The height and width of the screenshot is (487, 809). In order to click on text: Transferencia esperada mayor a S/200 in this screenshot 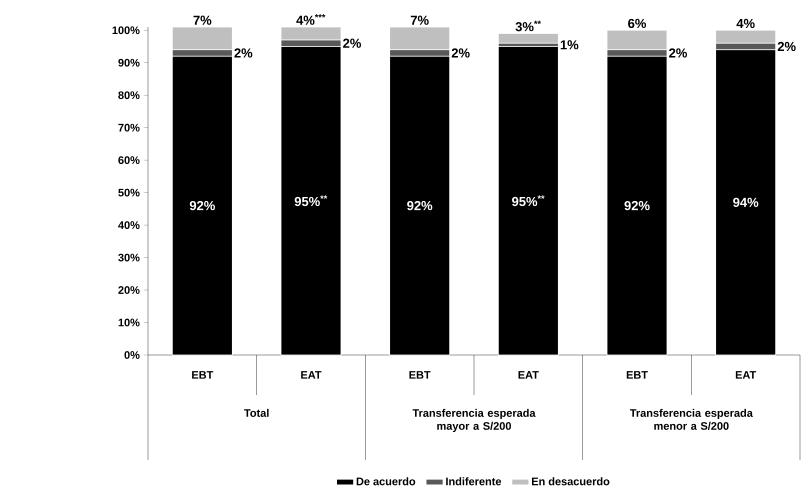, I will do `click(474, 420)`.